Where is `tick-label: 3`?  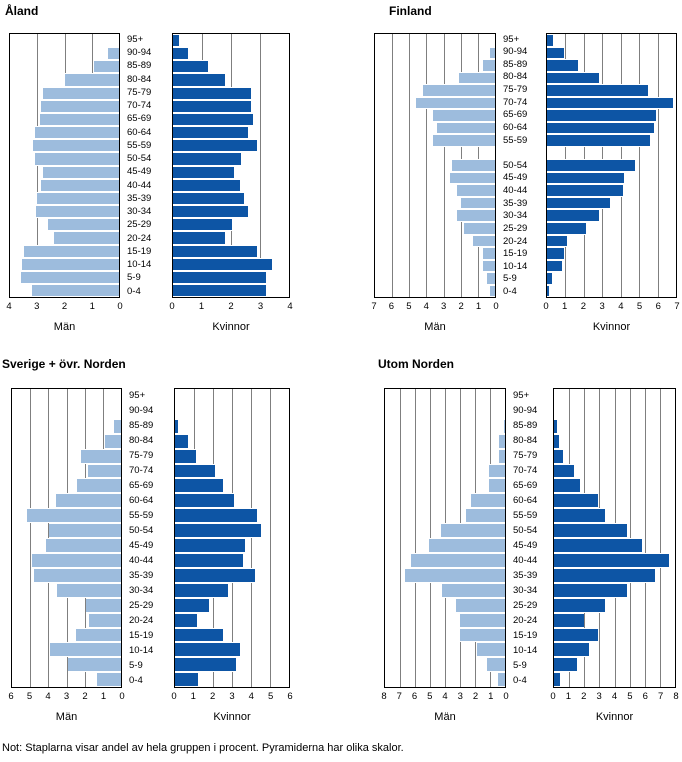 tick-label: 3 is located at coordinates (444, 306).